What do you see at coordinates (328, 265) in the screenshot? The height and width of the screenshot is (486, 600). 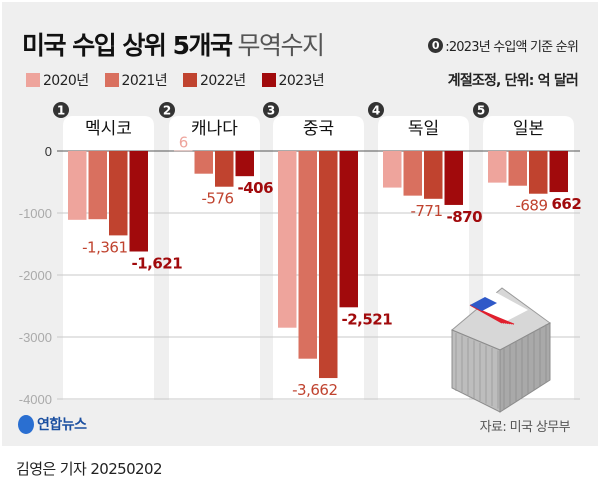 I see `bar-2022년-중국` at bounding box center [328, 265].